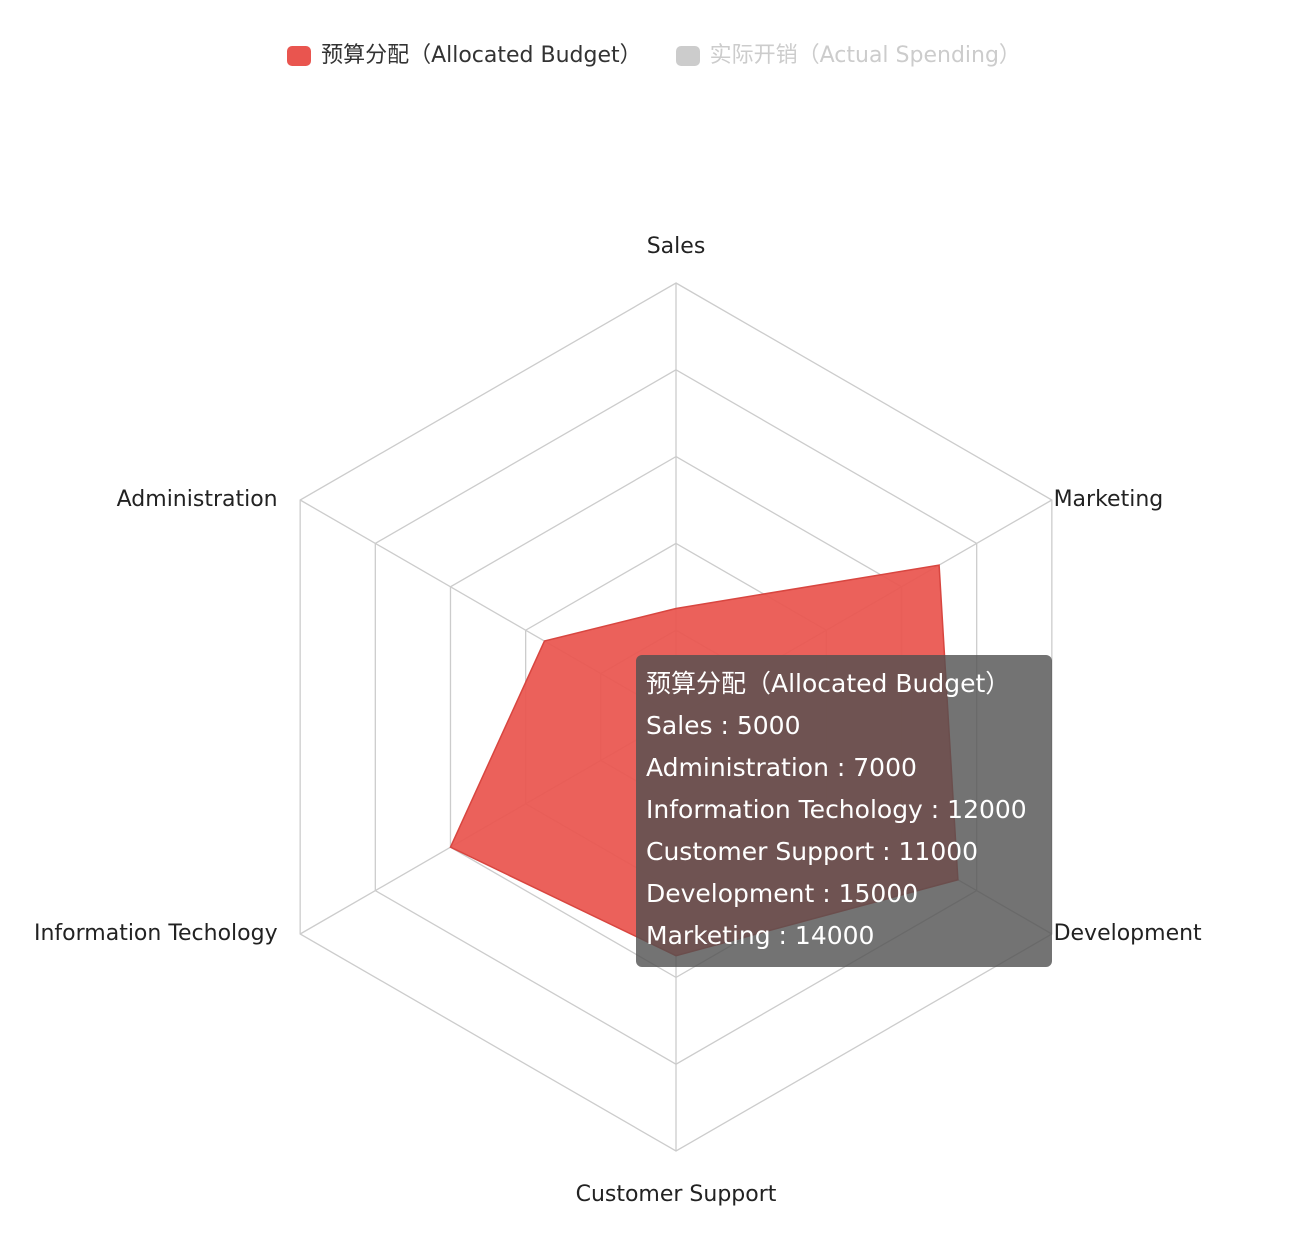 The image size is (1308, 1248). Describe the element at coordinates (760, 935) in the screenshot. I see `tooltip-row: Marketing : 14000` at that location.